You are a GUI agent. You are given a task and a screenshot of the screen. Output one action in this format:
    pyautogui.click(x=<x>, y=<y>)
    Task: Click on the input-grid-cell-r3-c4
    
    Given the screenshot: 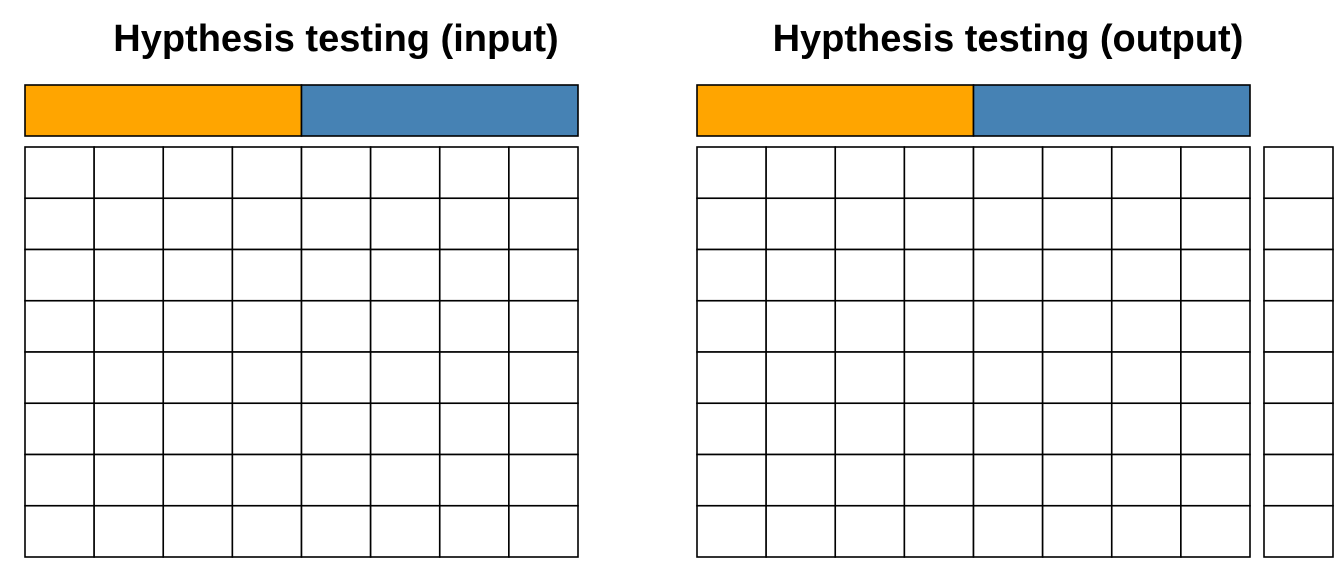 What is the action you would take?
    pyautogui.click(x=267, y=275)
    